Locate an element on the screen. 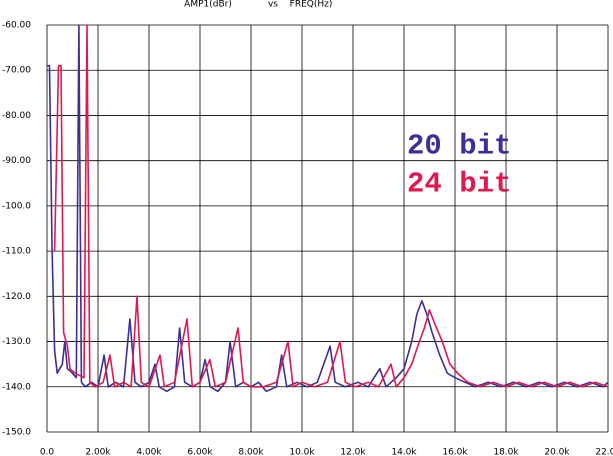 Image resolution: width=613 pixels, height=456 pixels. x-tick-label: 6.00k is located at coordinates (200, 452).